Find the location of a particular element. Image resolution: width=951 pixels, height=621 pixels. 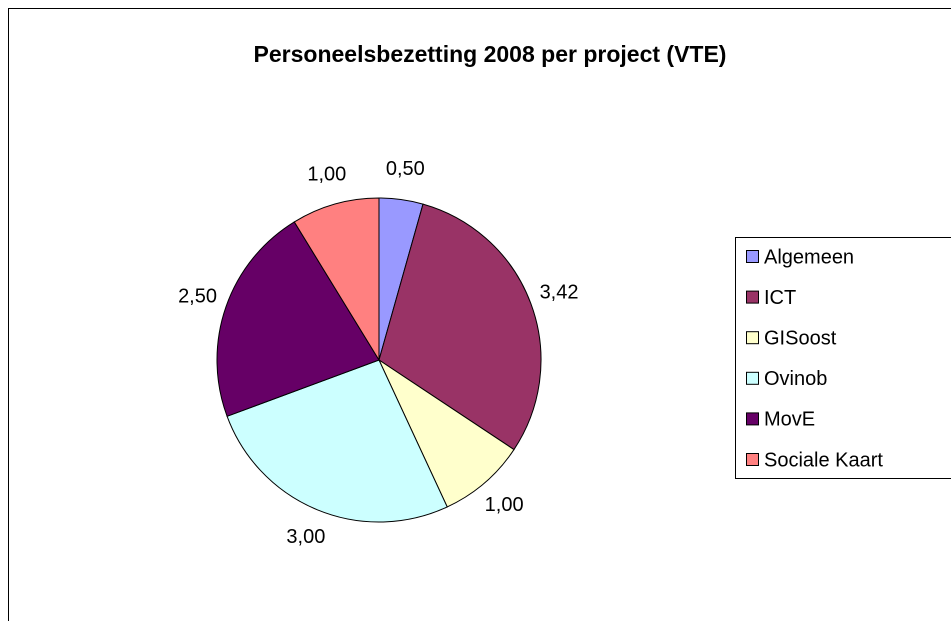

legend-box is located at coordinates (843, 358).